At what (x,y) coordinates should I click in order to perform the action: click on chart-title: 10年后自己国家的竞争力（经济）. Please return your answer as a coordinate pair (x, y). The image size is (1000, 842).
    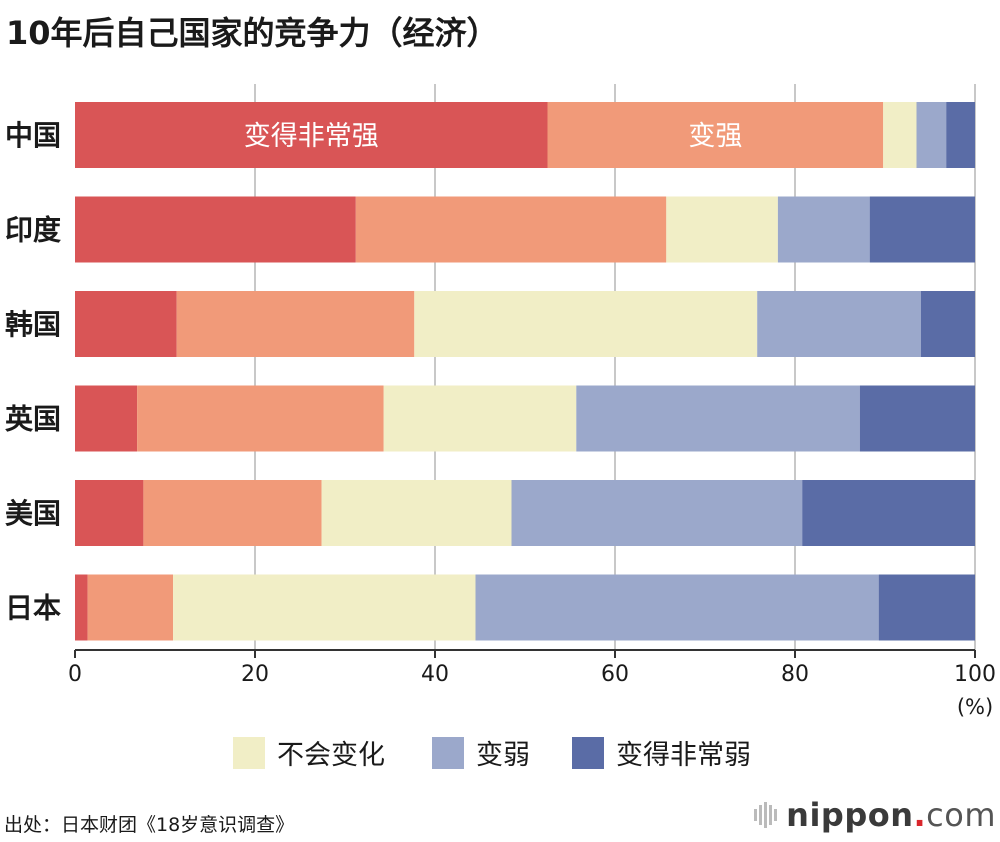
    Looking at the image, I should click on (252, 33).